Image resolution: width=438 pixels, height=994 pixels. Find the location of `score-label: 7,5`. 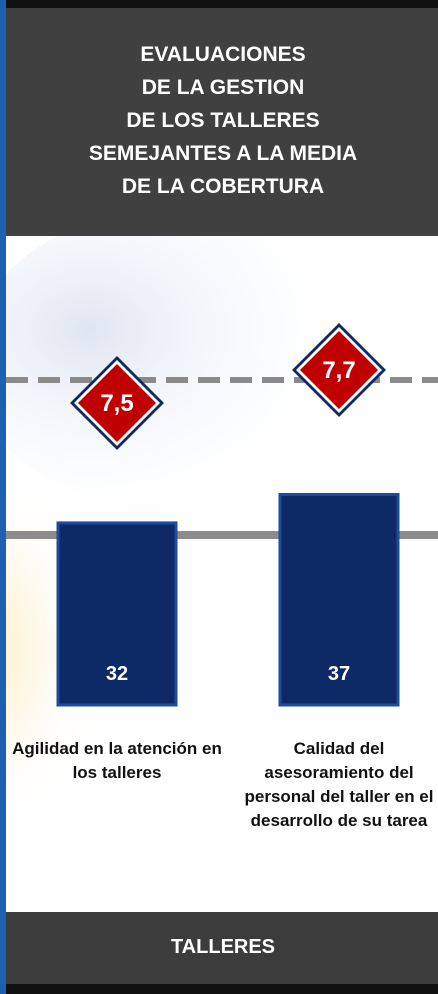

score-label: 7,5 is located at coordinates (116, 403).